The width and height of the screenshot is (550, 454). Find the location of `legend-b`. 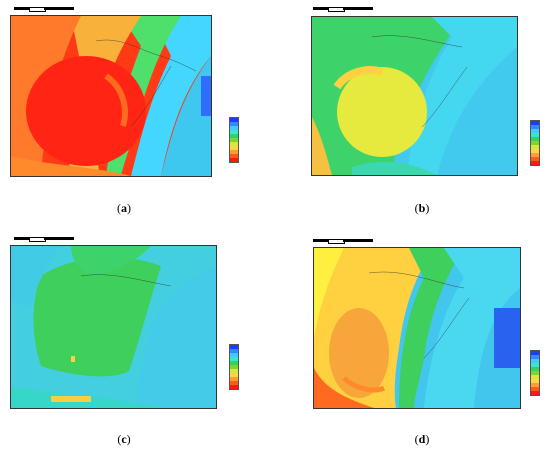

legend-b is located at coordinates (535, 143).